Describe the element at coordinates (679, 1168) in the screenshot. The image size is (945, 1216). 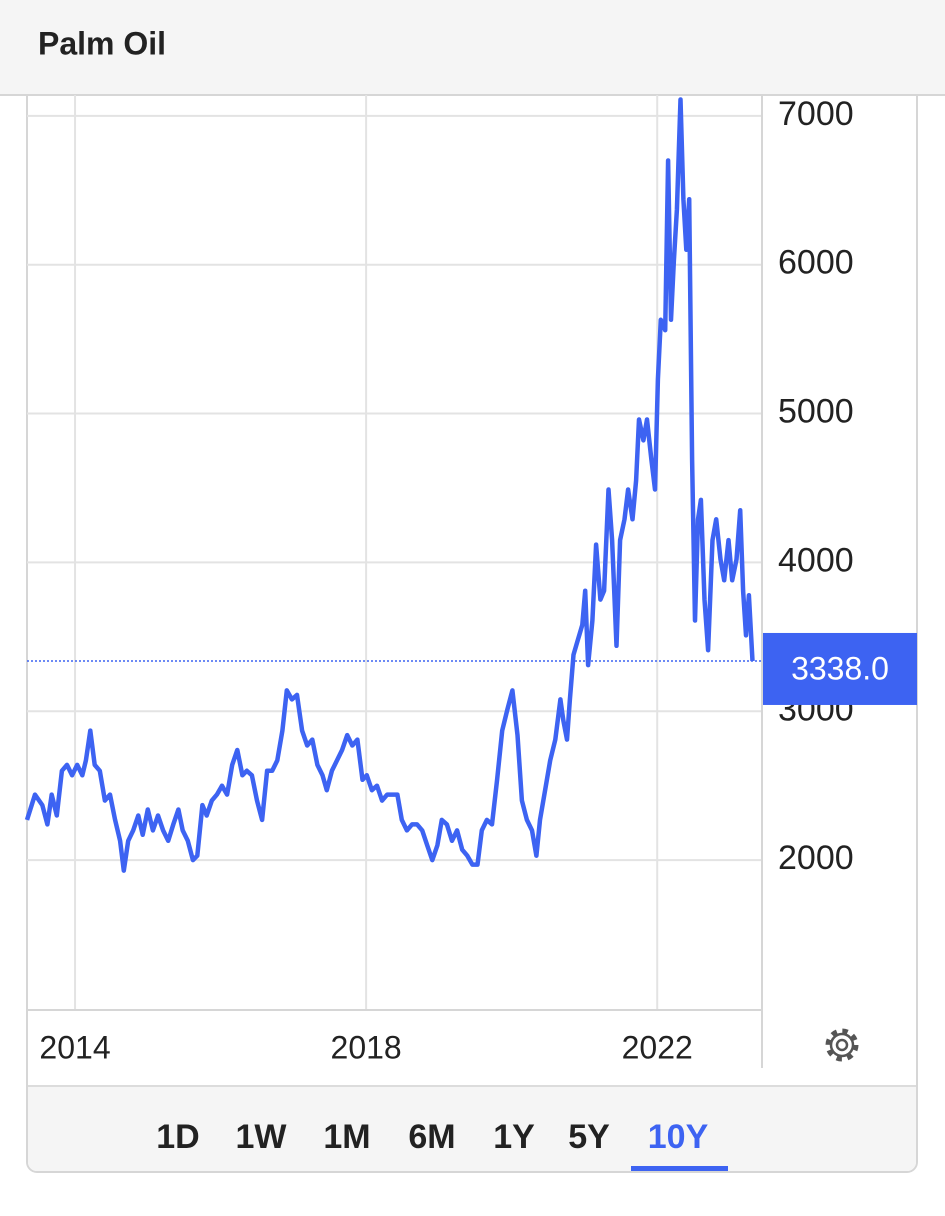
I see `range-button-underline` at that location.